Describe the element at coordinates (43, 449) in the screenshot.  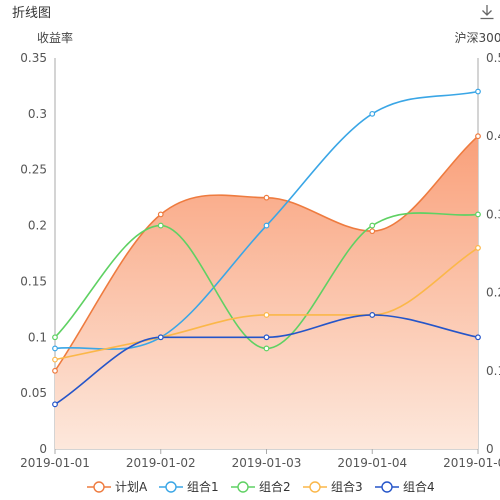
I see `y-left-tick-label: 0` at that location.